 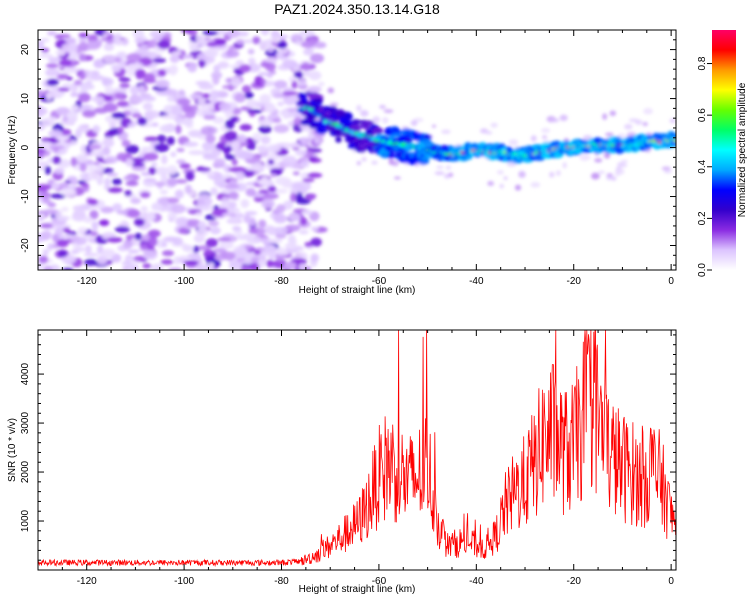 What do you see at coordinates (281, 281) in the screenshot?
I see `x-tick-label: -80` at bounding box center [281, 281].